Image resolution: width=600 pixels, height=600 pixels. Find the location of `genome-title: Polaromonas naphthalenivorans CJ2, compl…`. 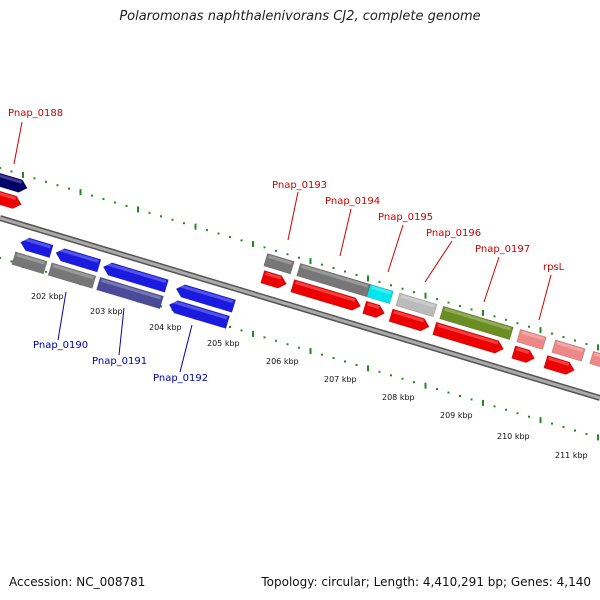

genome-title: Polaromonas naphthalenivorans CJ2, compl… is located at coordinates (300, 16).